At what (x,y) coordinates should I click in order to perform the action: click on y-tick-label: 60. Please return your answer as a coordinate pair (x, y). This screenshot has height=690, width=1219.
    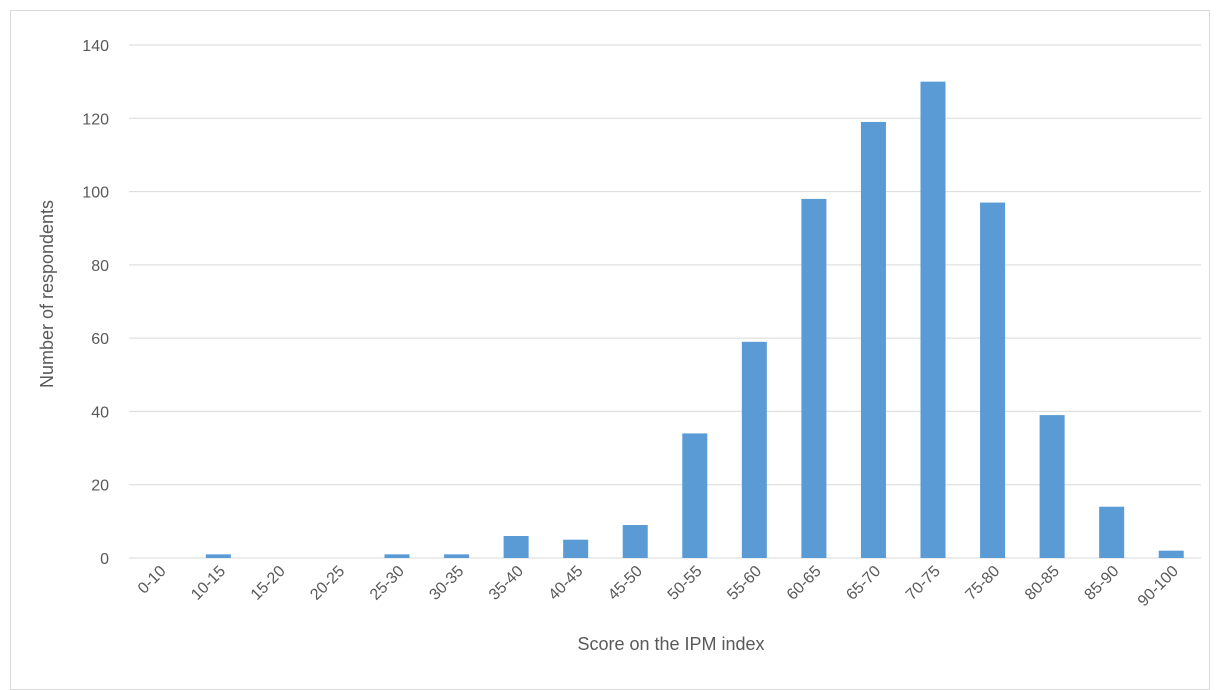
    Looking at the image, I should click on (100, 339).